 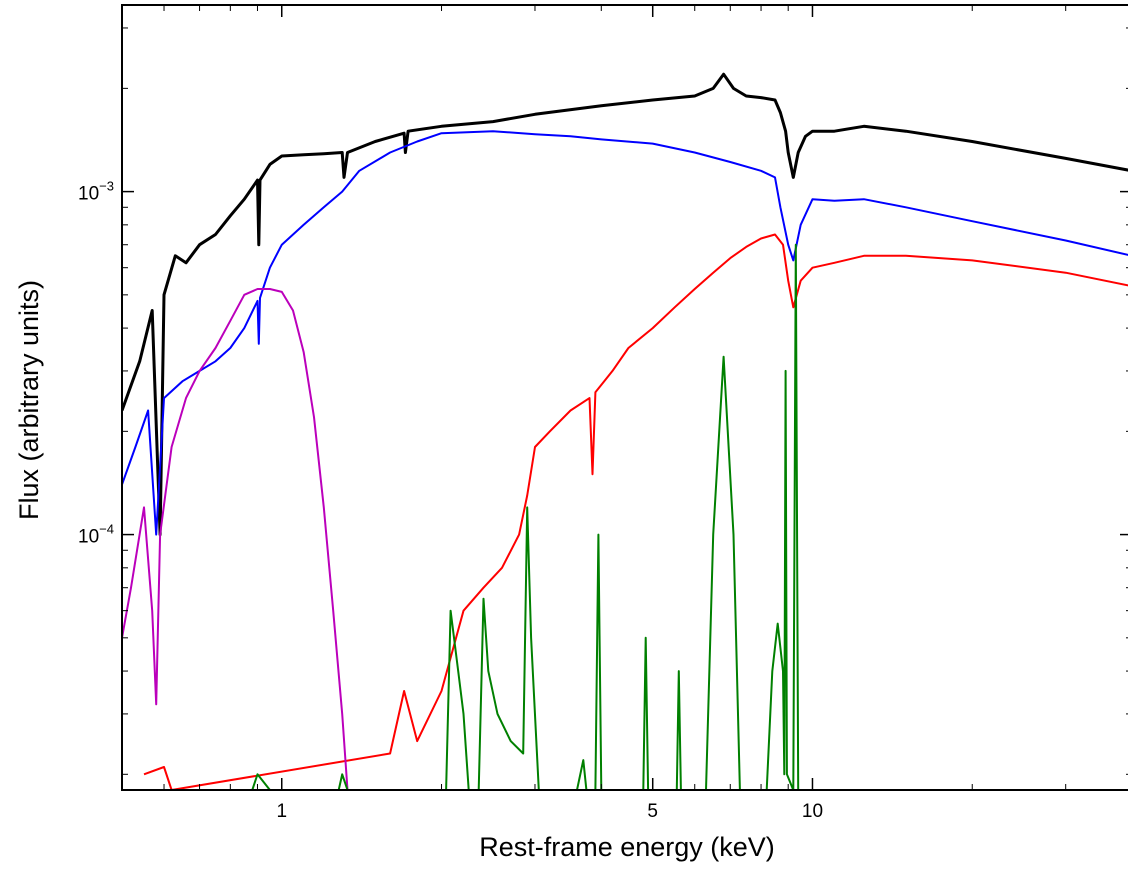 What do you see at coordinates (29, 400) in the screenshot?
I see `y-axis-title: Flux (arbitrary units)` at bounding box center [29, 400].